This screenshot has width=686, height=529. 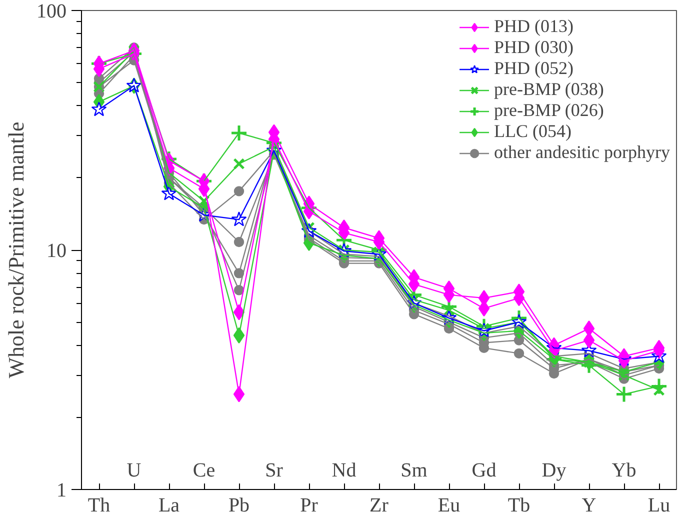 What do you see at coordinates (484, 471) in the screenshot?
I see `x-tick-label: Gd` at bounding box center [484, 471].